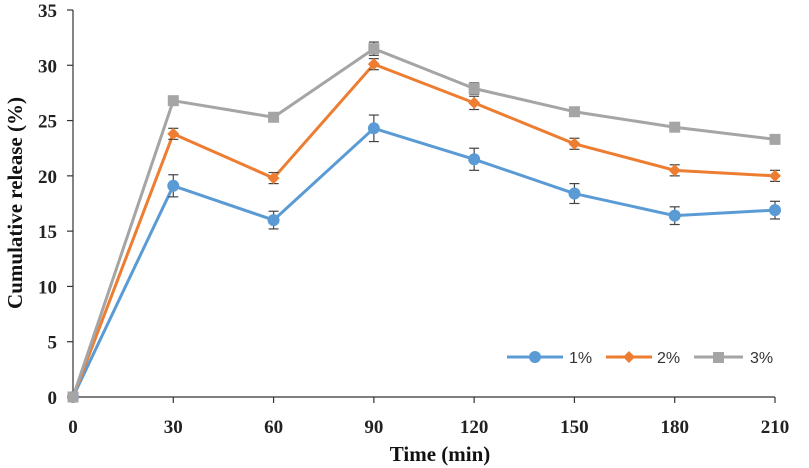 This screenshot has height=468, width=809. I want to click on legend-label: 3%, so click(761, 358).